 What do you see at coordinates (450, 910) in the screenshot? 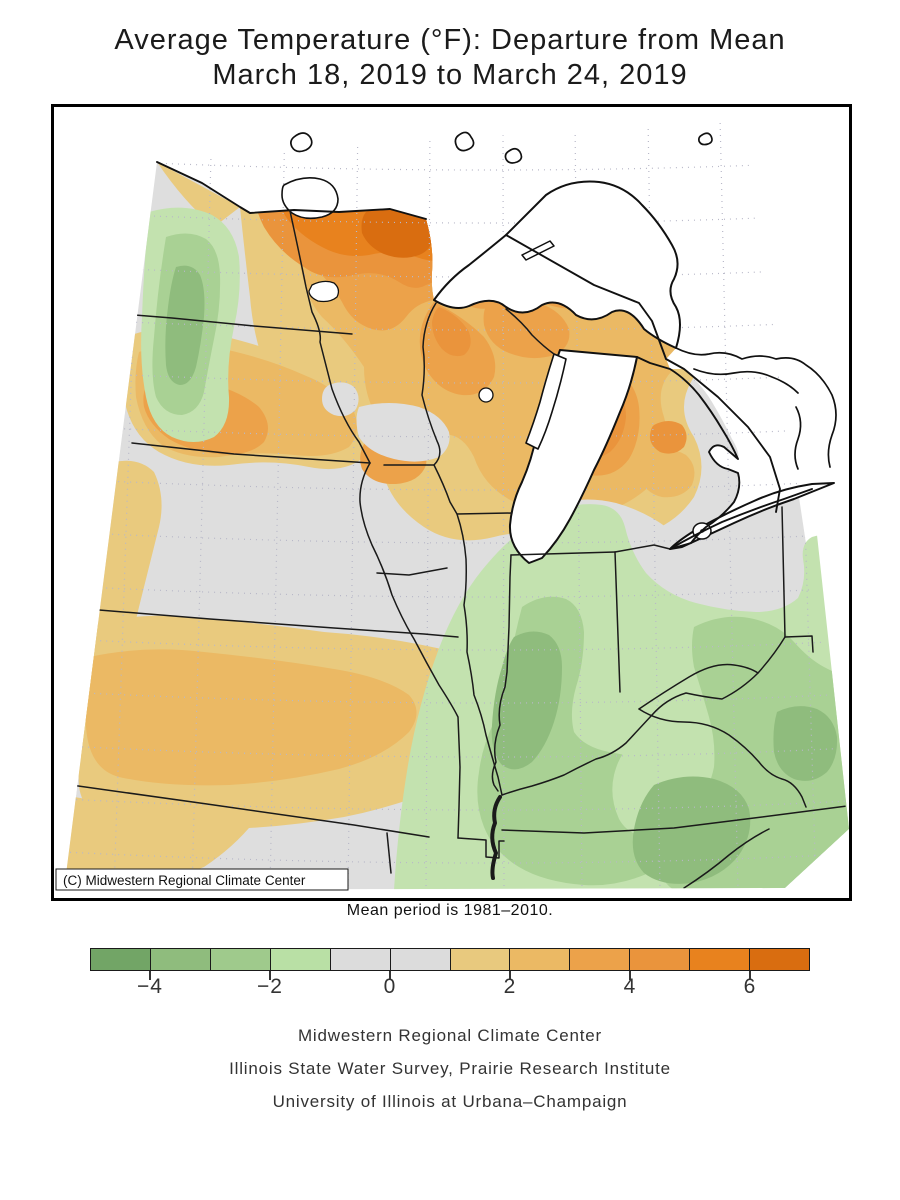
I see `mean-period-note: Mean period is 1981–2010.` at bounding box center [450, 910].